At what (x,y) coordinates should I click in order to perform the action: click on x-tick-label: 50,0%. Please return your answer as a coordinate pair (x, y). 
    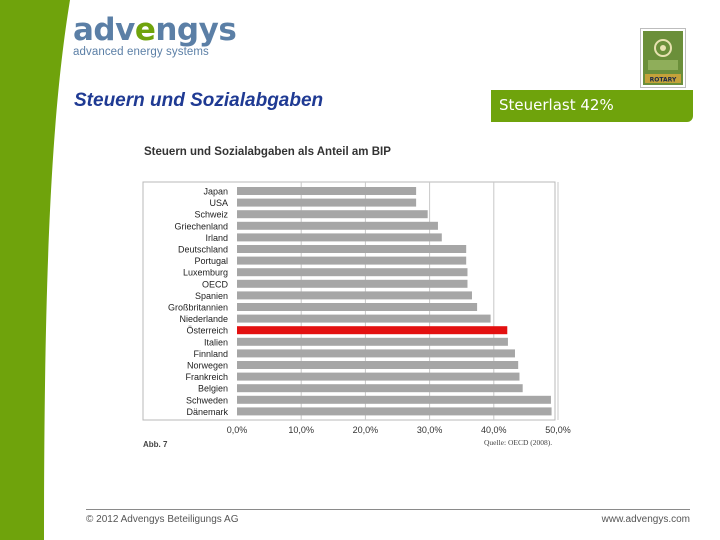
    Looking at the image, I should click on (558, 430).